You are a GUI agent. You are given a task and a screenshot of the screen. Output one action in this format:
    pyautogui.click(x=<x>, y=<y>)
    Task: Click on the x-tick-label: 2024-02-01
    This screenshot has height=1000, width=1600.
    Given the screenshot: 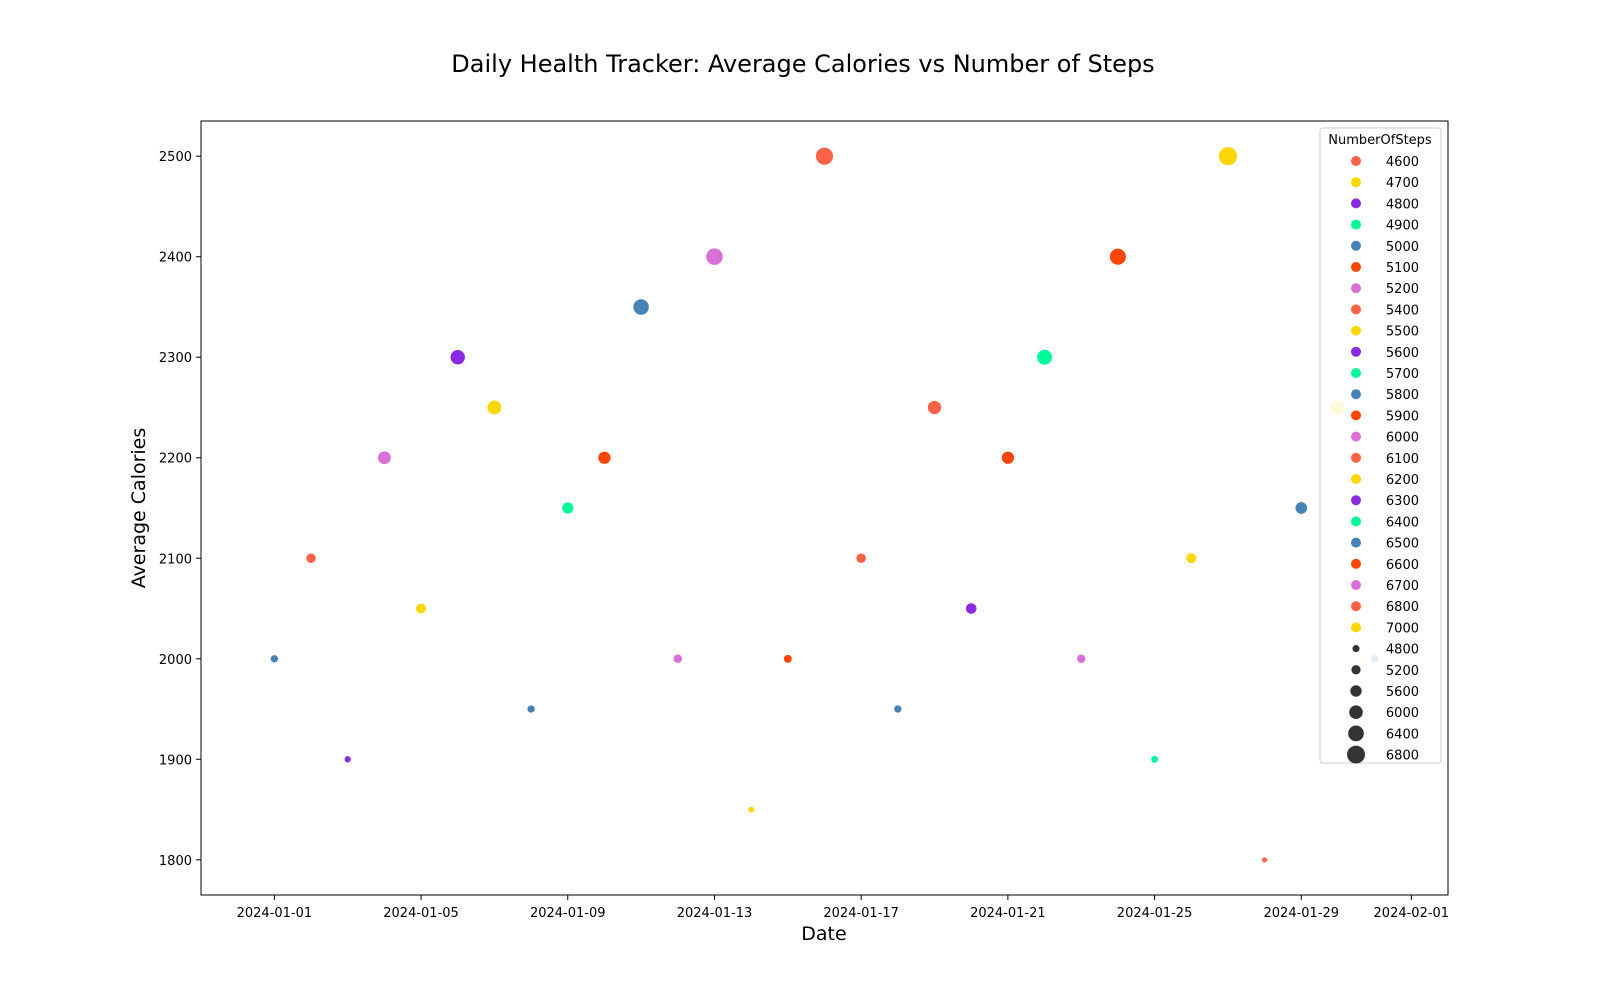 What is the action you would take?
    pyautogui.click(x=1412, y=913)
    